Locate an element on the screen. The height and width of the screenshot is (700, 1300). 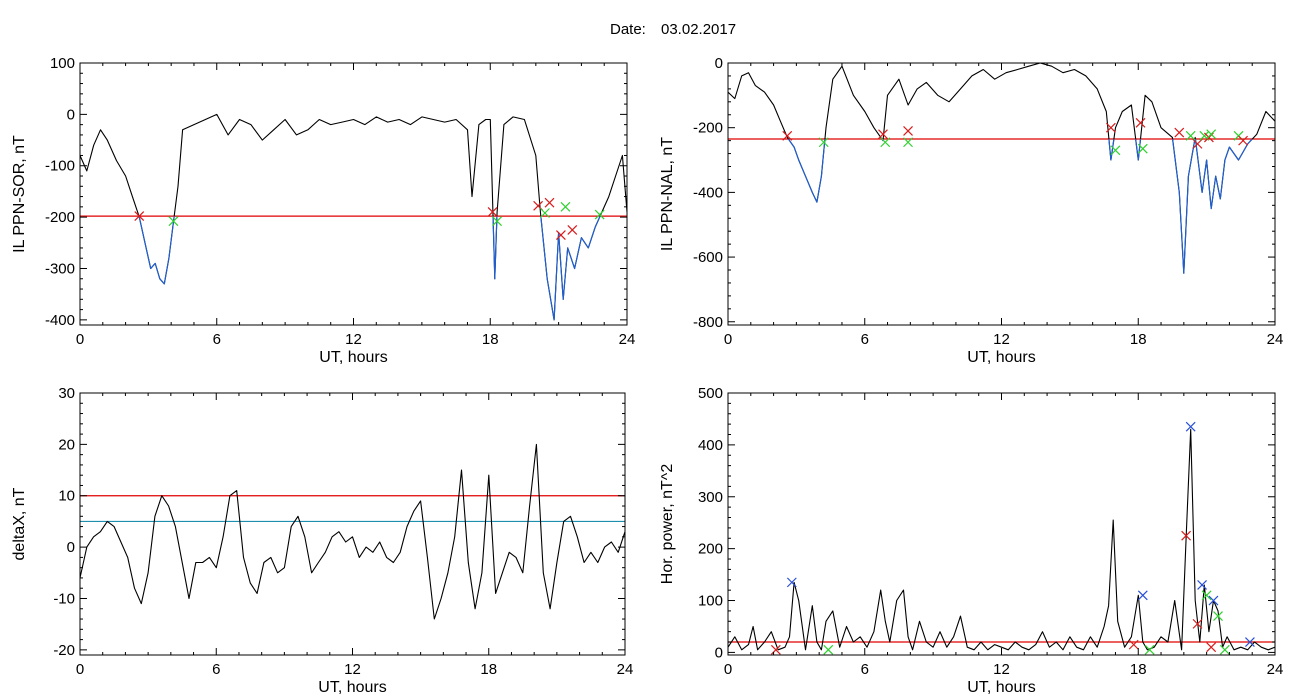
y-axis-label: IL PPN-NAL, nT is located at coordinates (667, 194).